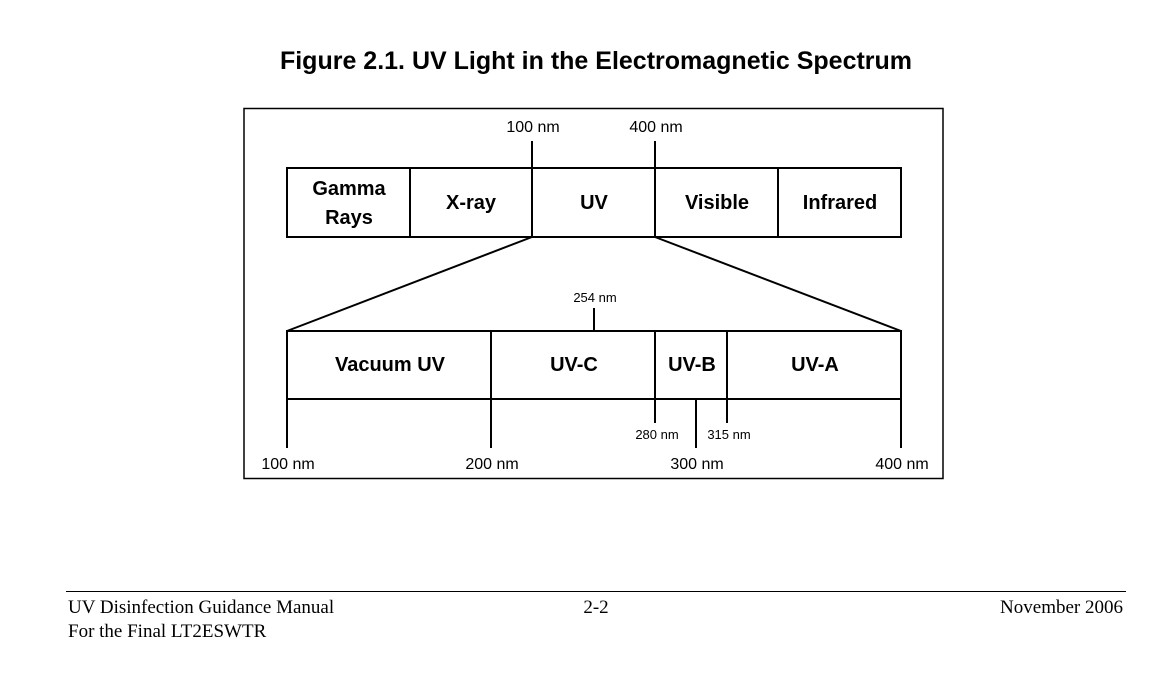  Describe the element at coordinates (1061, 607) in the screenshot. I see `footer-date: November 2006` at that location.